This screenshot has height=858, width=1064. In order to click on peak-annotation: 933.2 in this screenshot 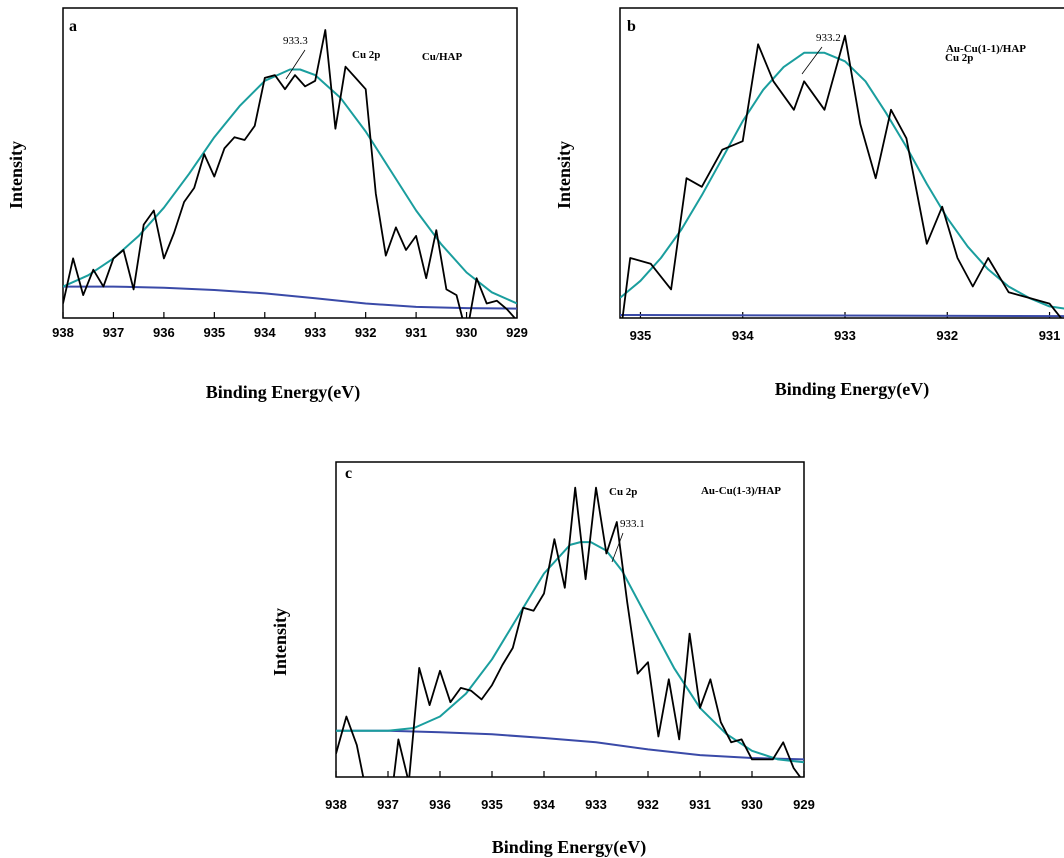, I will do `click(828, 38)`.